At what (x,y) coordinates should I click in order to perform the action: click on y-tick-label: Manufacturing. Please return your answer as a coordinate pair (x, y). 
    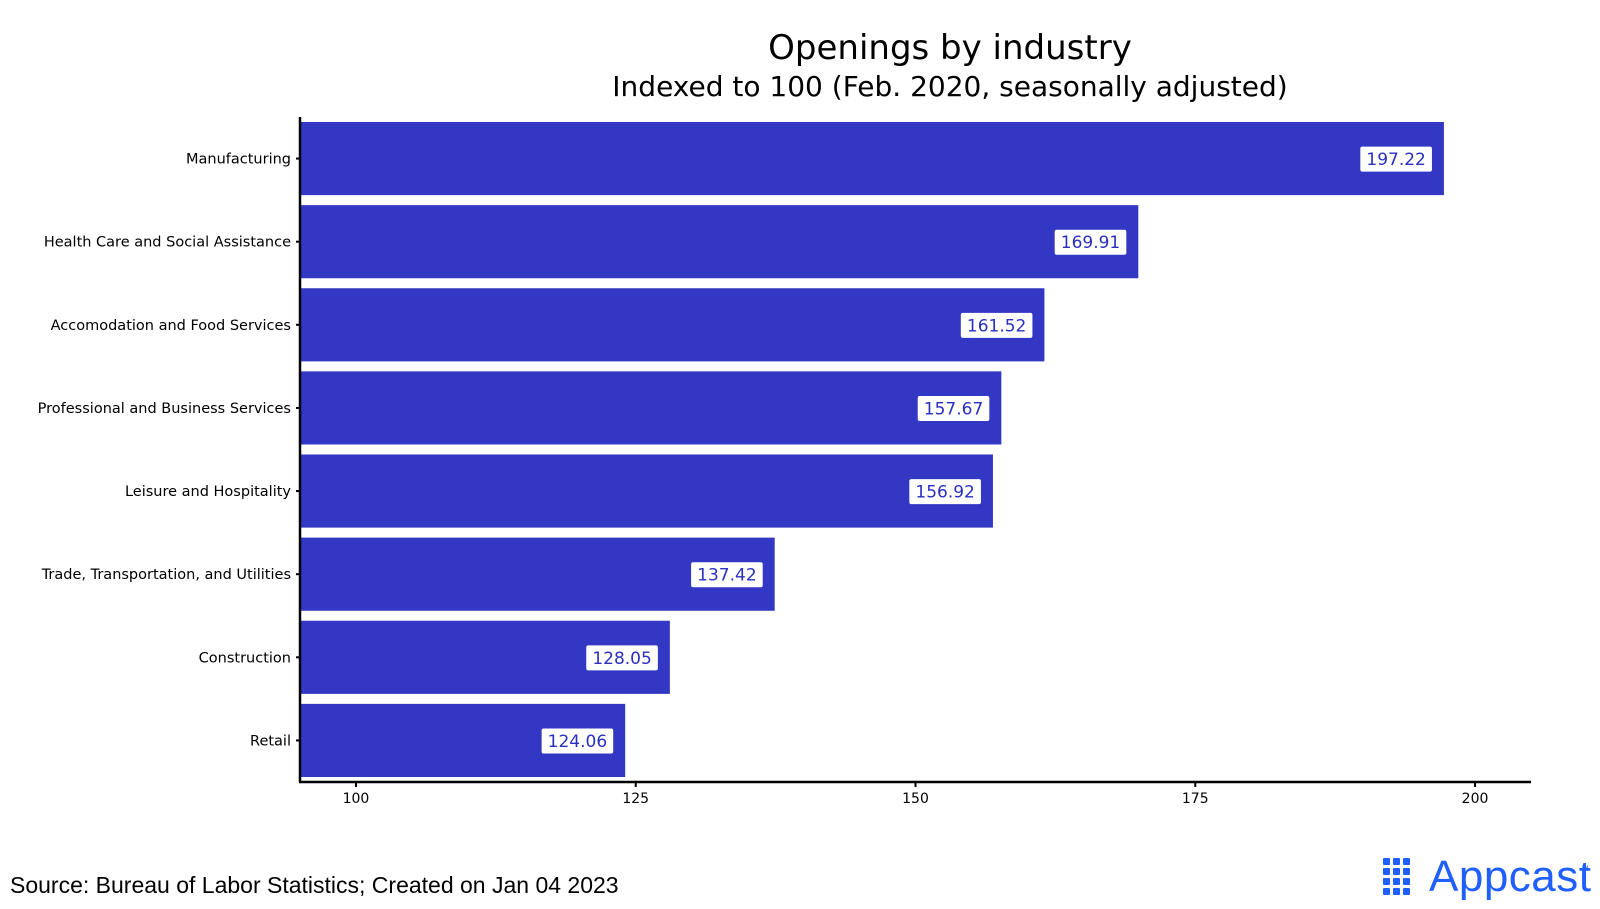
    Looking at the image, I should click on (238, 160).